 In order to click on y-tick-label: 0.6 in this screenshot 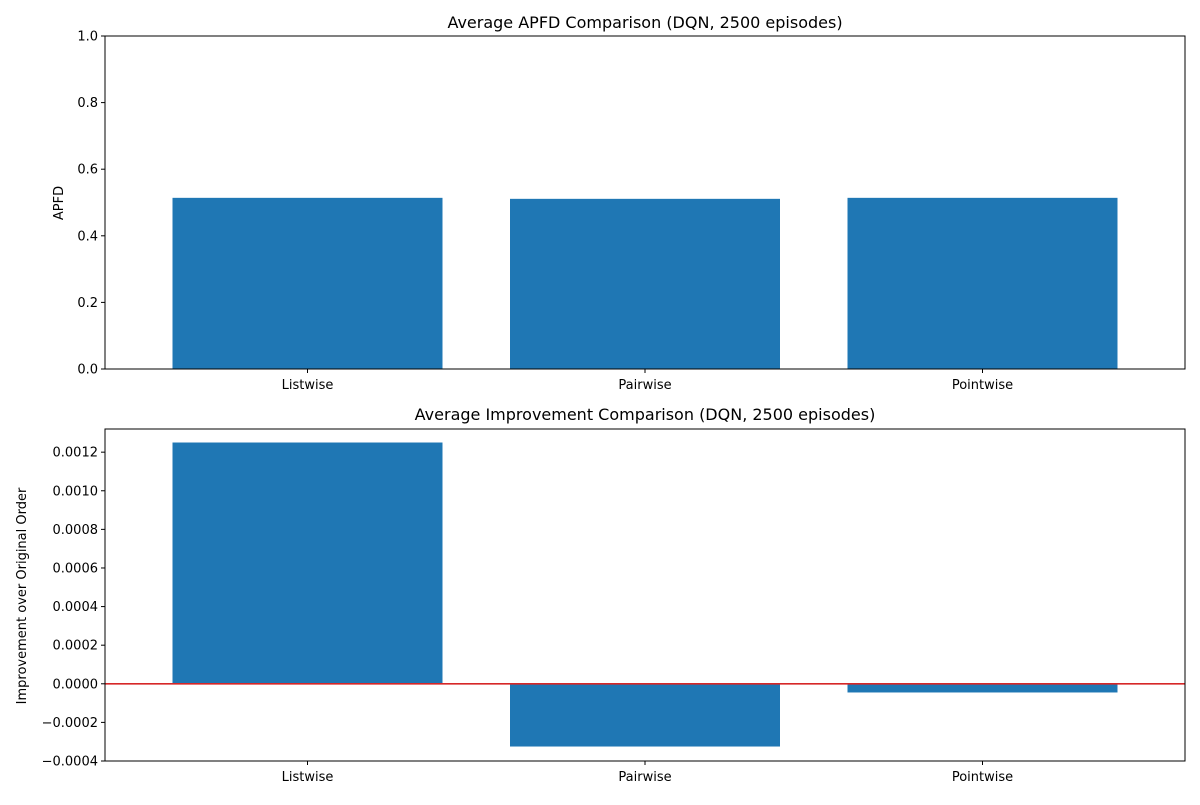, I will do `click(87, 170)`.